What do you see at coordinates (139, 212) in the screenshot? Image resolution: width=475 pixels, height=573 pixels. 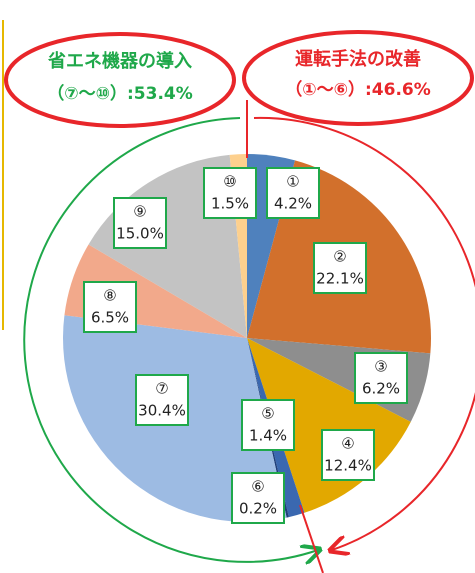 I see `category-label: ⑨` at bounding box center [139, 212].